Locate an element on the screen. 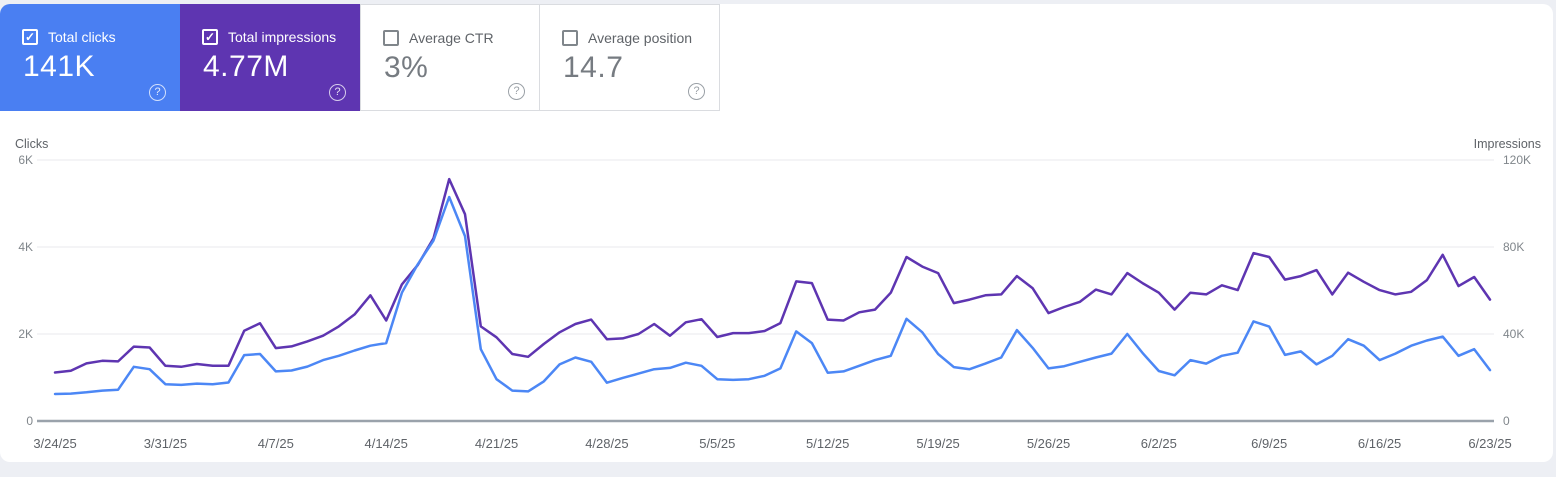 Image resolution: width=1556 pixels, height=477 pixels. average-ctr-header: Average CTR is located at coordinates (438, 38).